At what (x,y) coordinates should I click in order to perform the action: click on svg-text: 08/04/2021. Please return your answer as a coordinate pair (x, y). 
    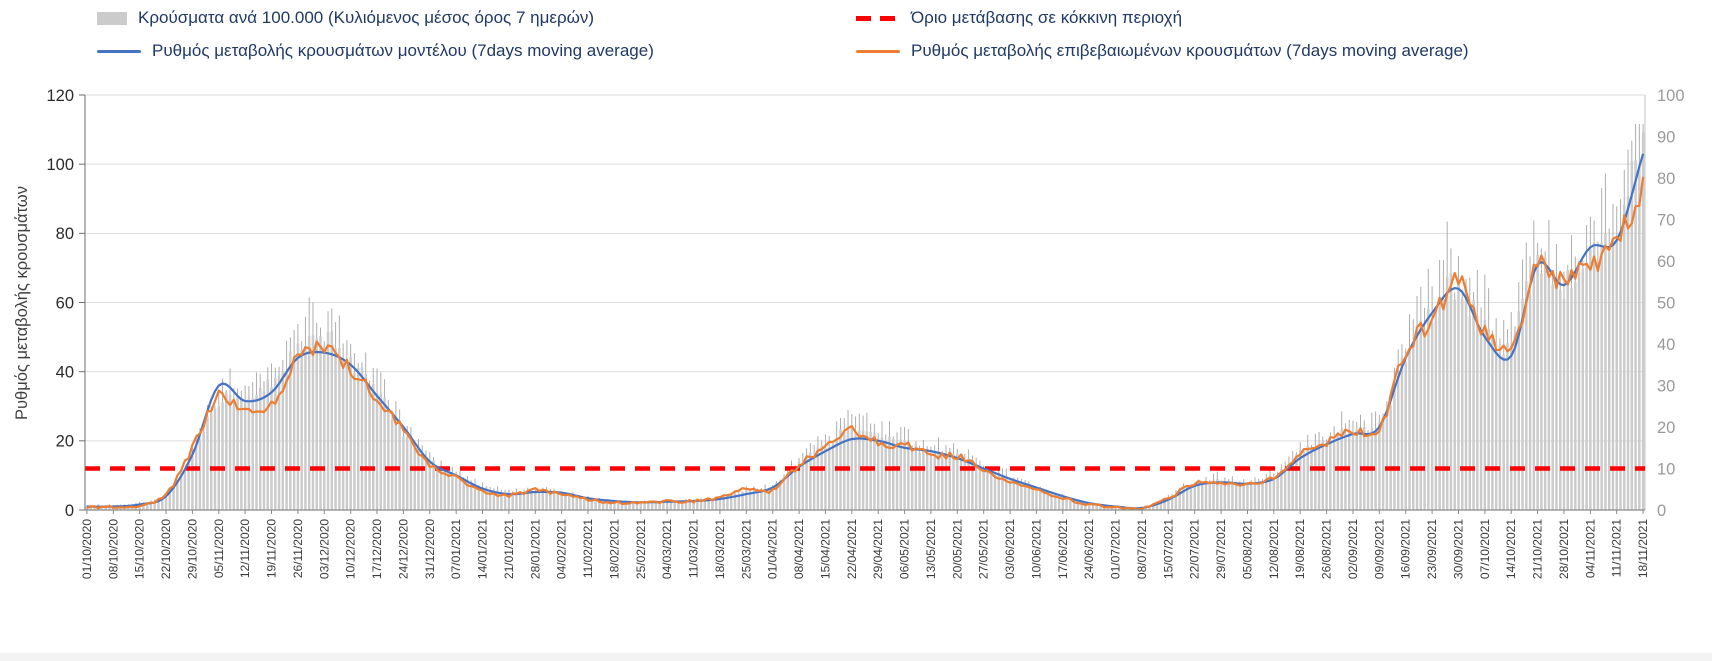
    Looking at the image, I should click on (799, 549).